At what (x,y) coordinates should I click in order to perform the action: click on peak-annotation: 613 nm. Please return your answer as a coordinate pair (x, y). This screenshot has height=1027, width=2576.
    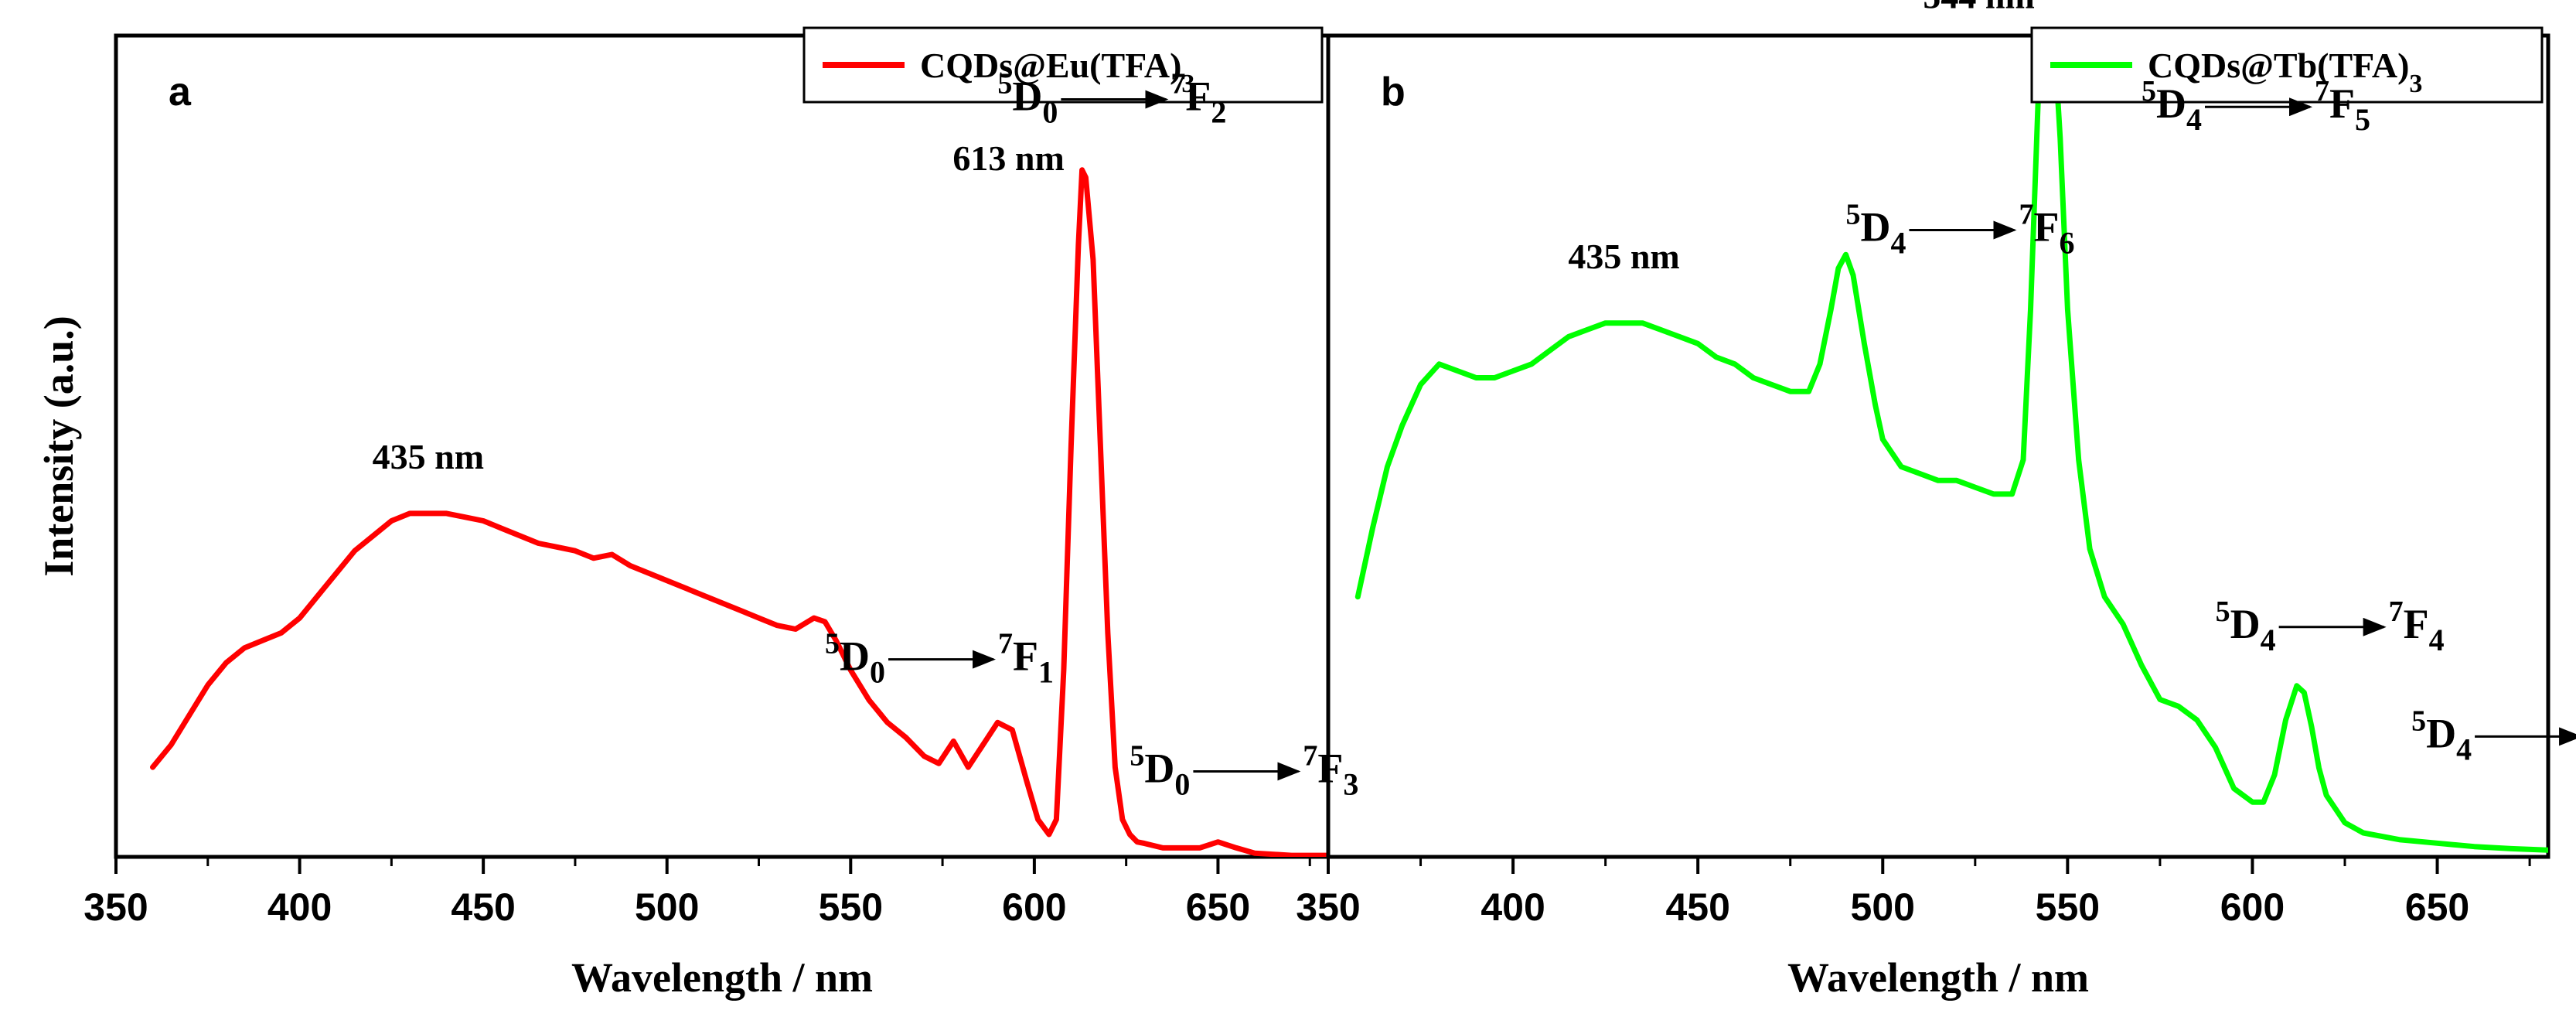
    Looking at the image, I should click on (1008, 158).